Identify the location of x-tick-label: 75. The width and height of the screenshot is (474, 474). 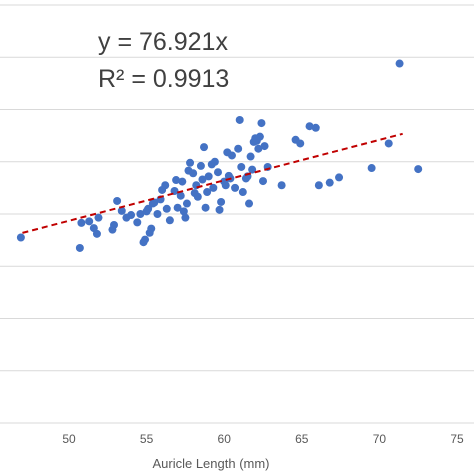
(457, 439).